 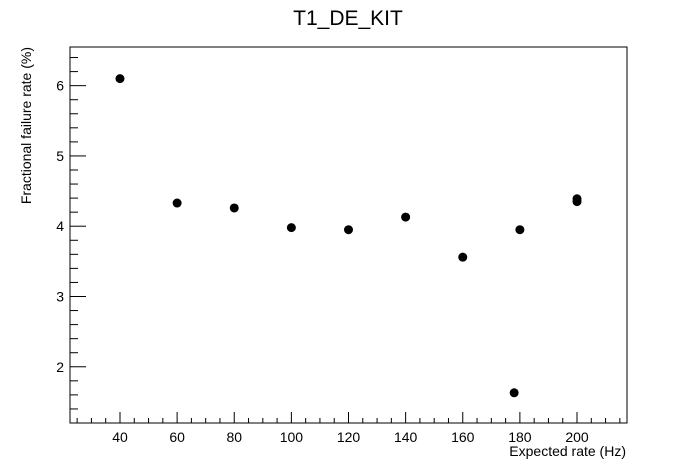 What do you see at coordinates (60, 86) in the screenshot?
I see `y-tick-label: 6` at bounding box center [60, 86].